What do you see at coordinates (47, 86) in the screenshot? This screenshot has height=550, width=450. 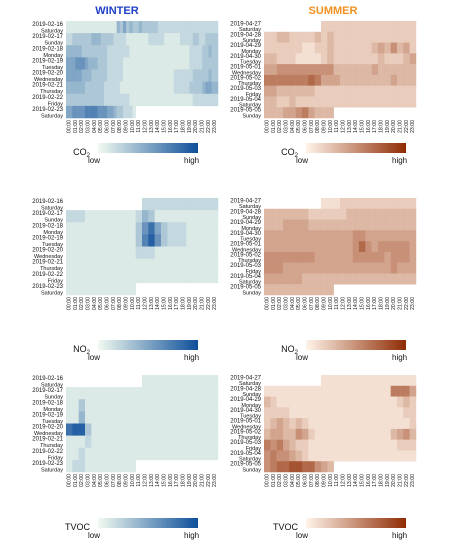 I see `row-date-label: 2019-02-21` at bounding box center [47, 86].